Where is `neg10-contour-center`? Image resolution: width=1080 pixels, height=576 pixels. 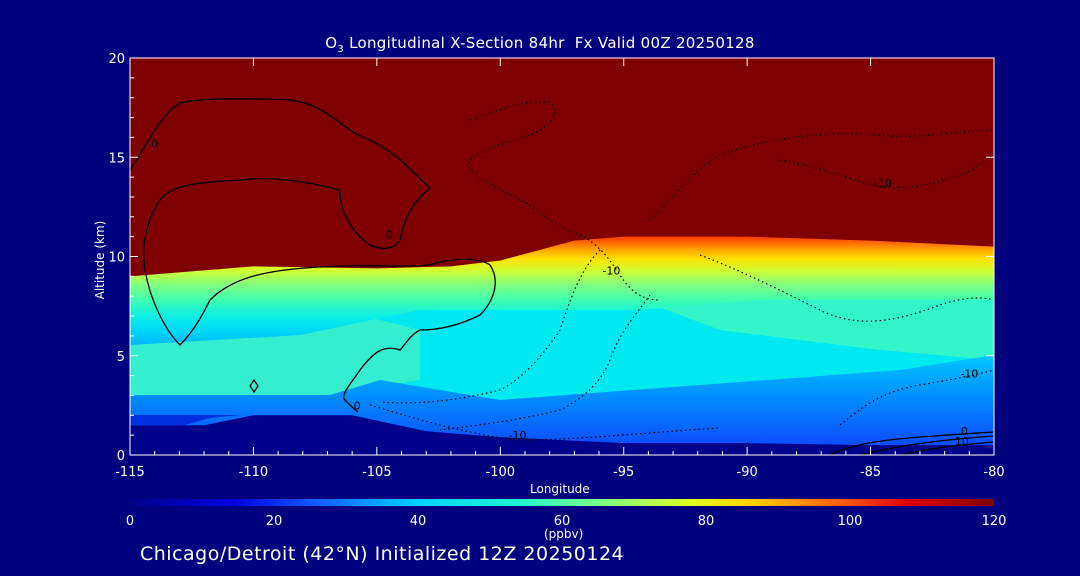
neg10-contour-center is located at coordinates (545, 362).